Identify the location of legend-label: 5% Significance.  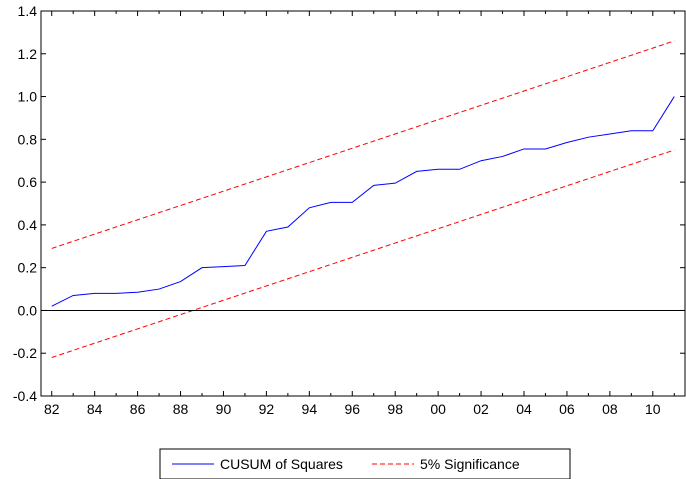
(470, 464).